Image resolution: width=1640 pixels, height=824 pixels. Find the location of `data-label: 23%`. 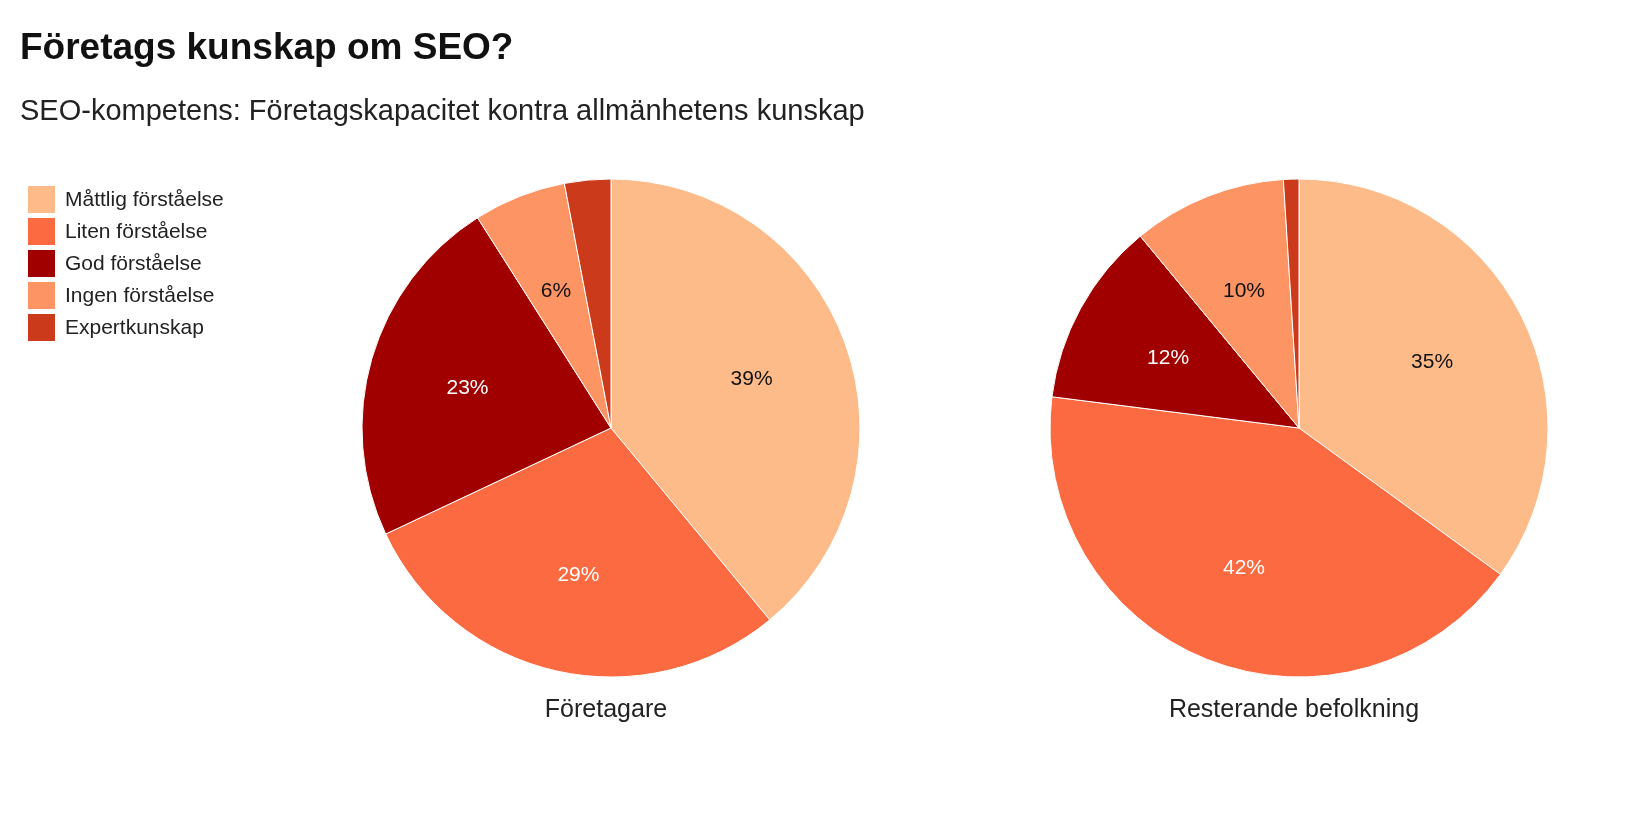

data-label: 23% is located at coordinates (467, 386).